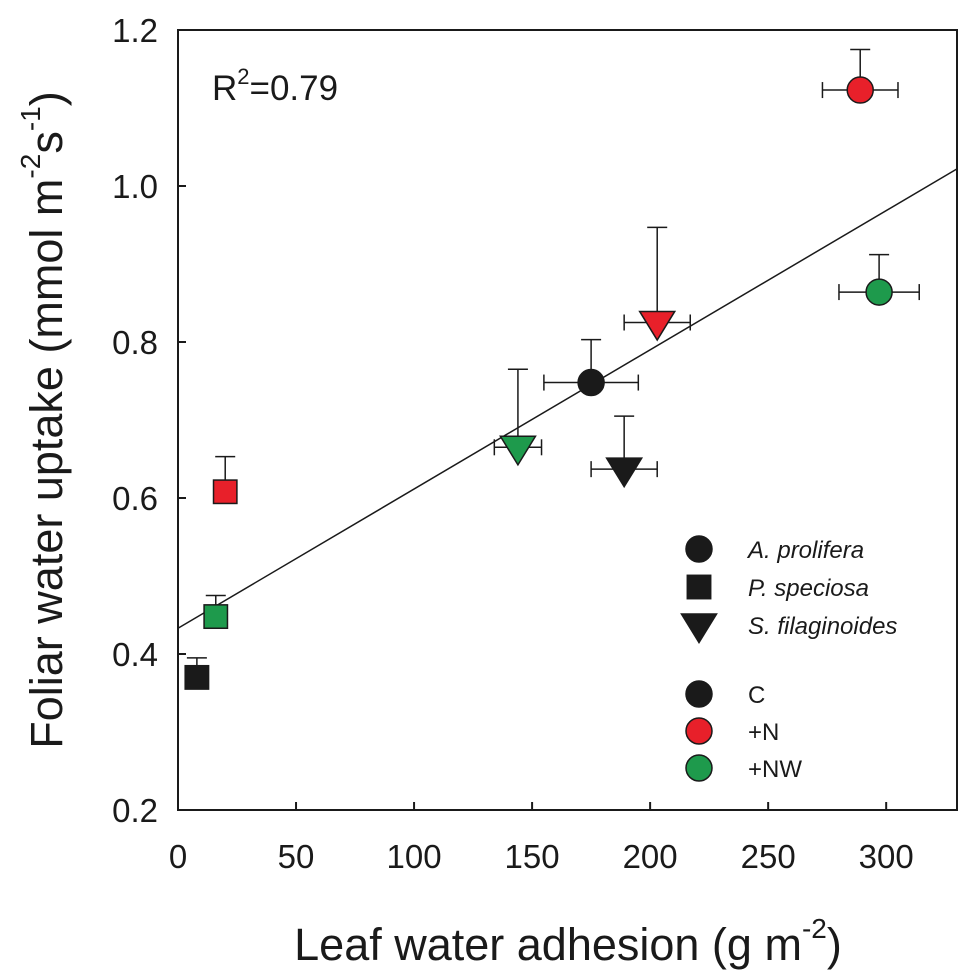  Describe the element at coordinates (568, 941) in the screenshot. I see `x-axis-title: Leaf water adhesion (g m-2)` at that location.